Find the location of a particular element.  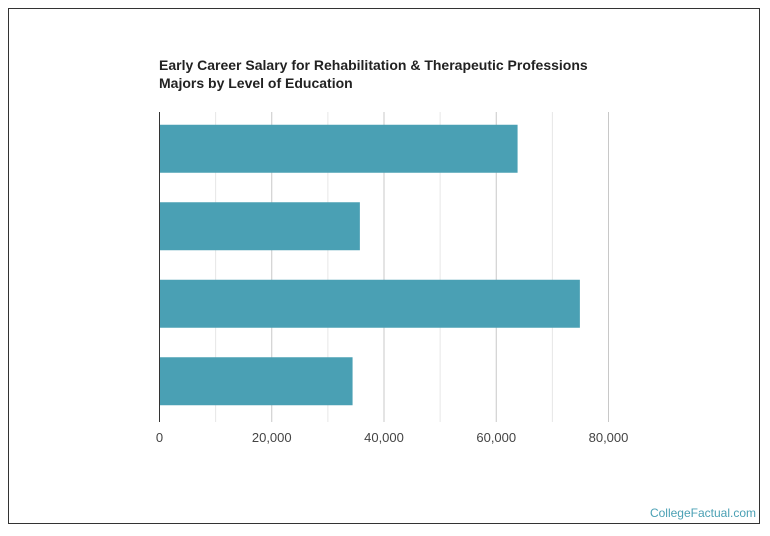

x-tick-label: 40,000 is located at coordinates (384, 437).